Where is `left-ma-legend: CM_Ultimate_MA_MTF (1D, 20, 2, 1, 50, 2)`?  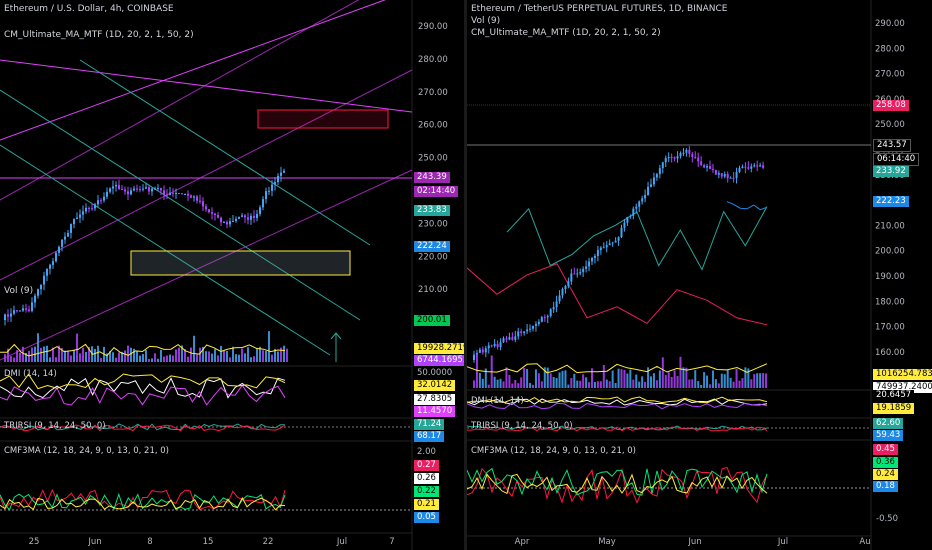
left-ma-legend: CM_Ultimate_MA_MTF (1D, 20, 2, 1, 50, 2) is located at coordinates (99, 35).